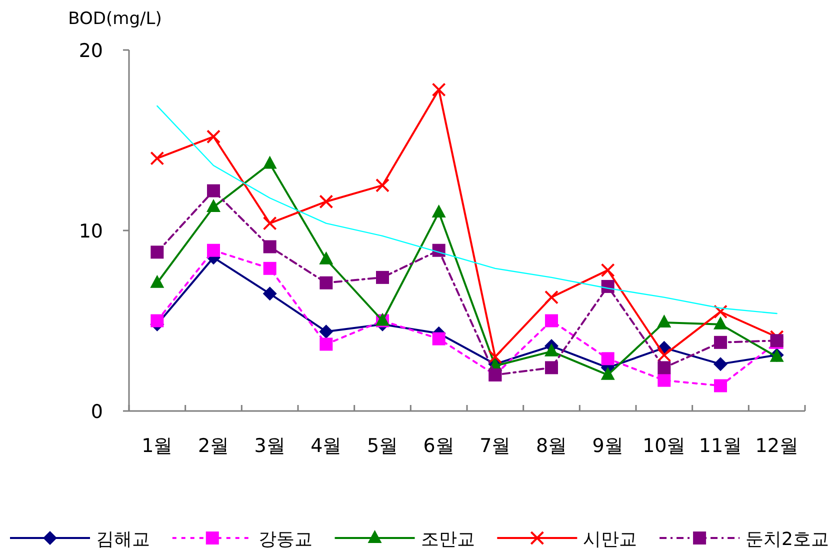 The image size is (835, 552). Describe the element at coordinates (776, 446) in the screenshot. I see `x-tick-label: 12월` at that location.